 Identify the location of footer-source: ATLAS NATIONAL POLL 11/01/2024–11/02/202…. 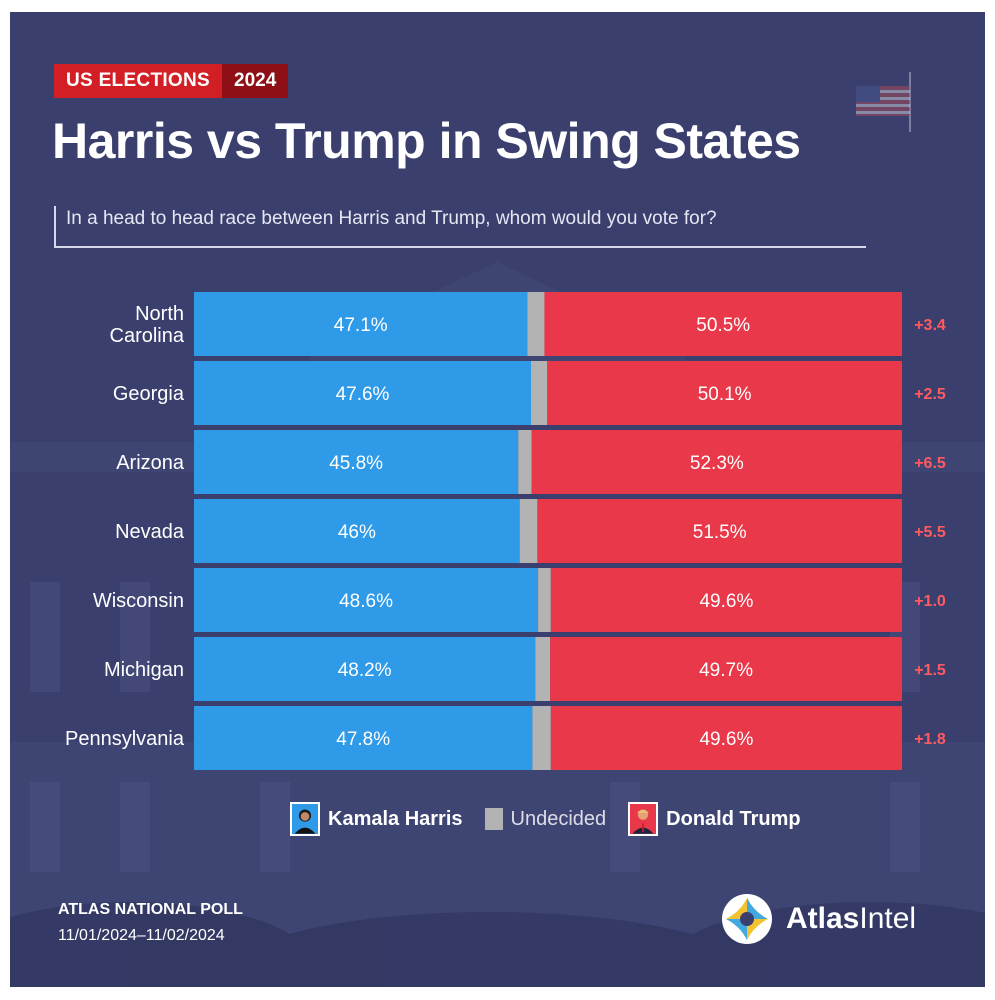
(150, 923).